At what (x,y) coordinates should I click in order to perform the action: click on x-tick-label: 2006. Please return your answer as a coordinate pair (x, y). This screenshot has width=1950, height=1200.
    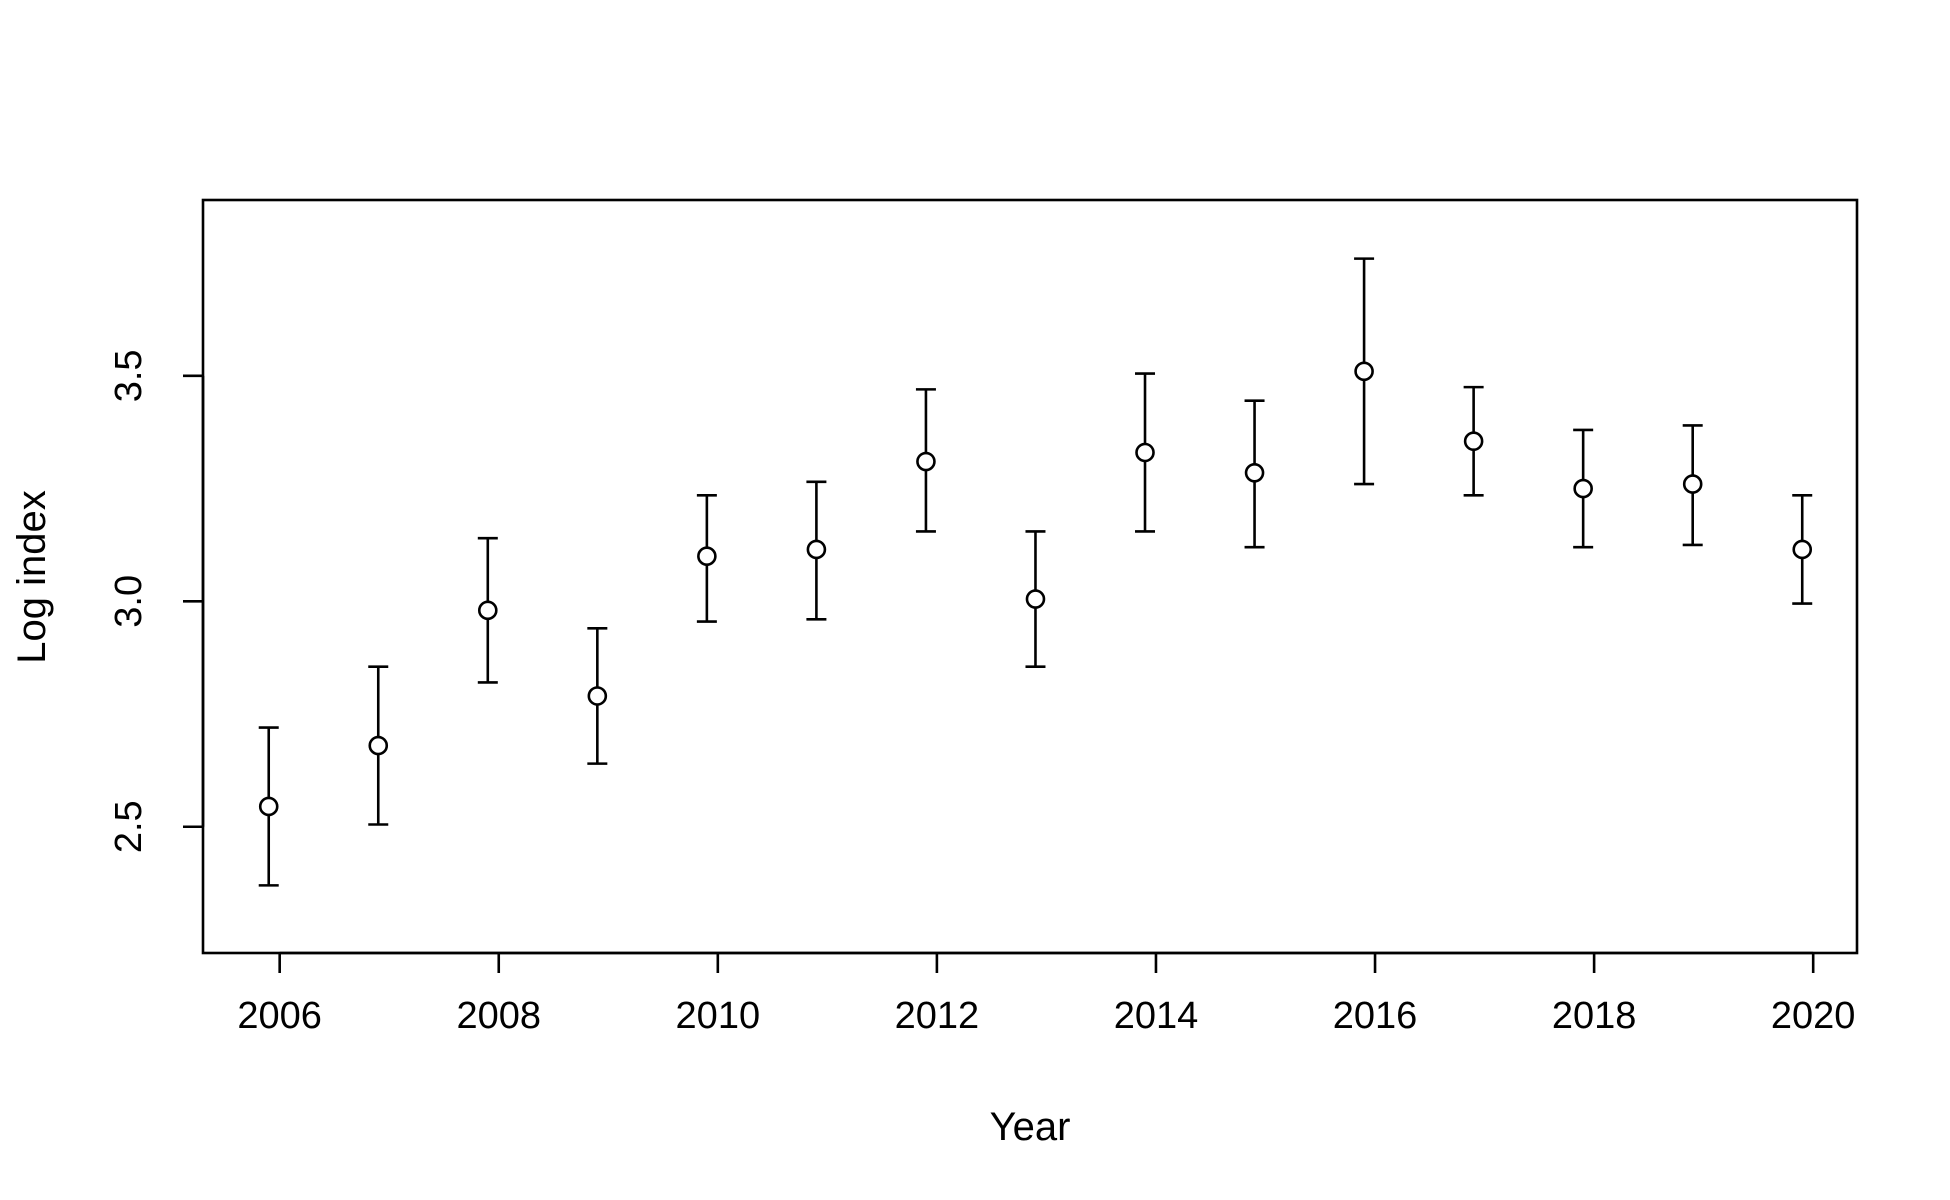
    Looking at the image, I should click on (279, 1016).